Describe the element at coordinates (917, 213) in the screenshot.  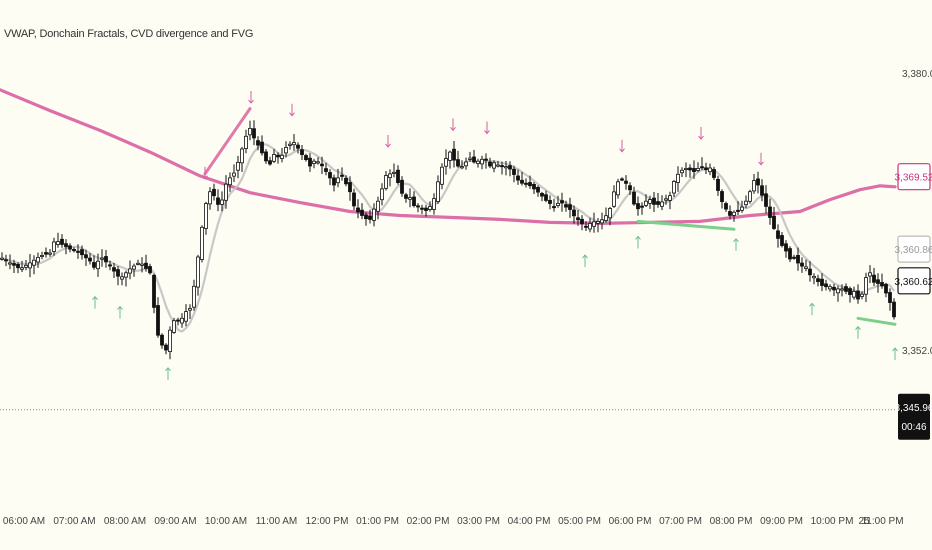
I see `price-axis: 3,380.00 3,352.00` at that location.